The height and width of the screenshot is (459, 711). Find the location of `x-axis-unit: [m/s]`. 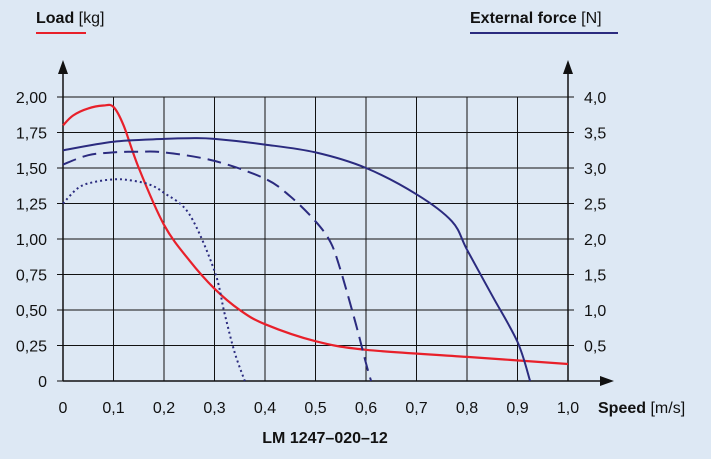

x-axis-unit: [m/s] is located at coordinates (668, 408).